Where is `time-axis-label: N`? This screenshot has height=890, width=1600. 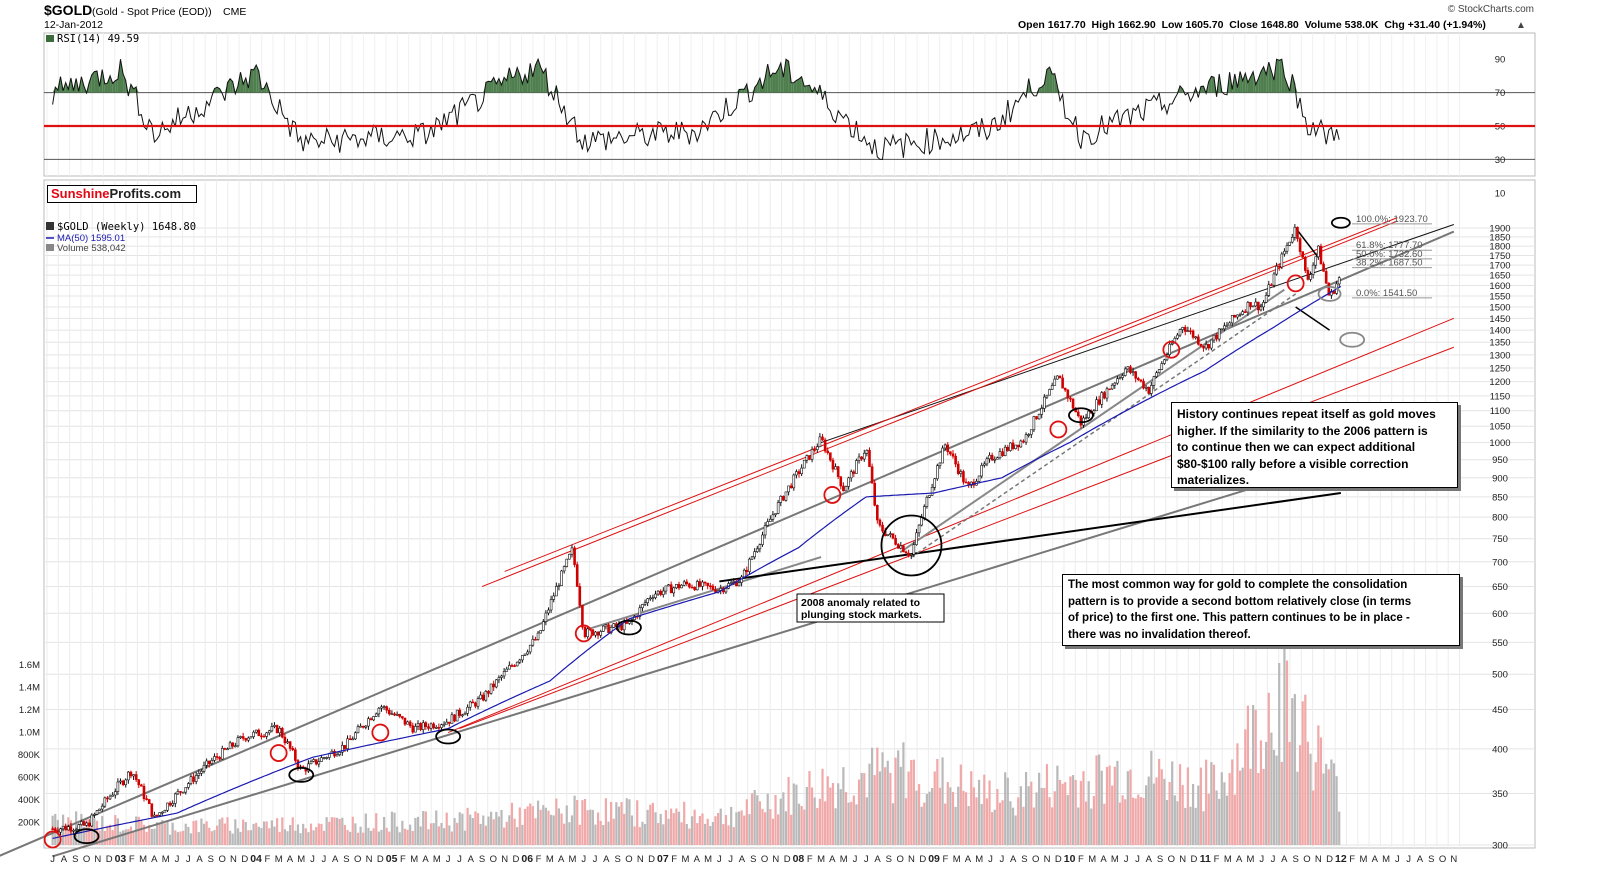
time-axis-label: N is located at coordinates (1182, 859).